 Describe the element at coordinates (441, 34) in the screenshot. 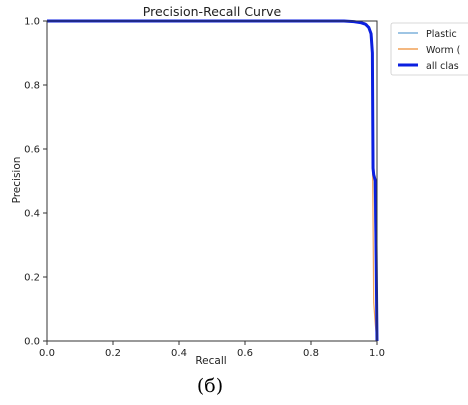

I see `legend-label-plastic: Plastic` at that location.